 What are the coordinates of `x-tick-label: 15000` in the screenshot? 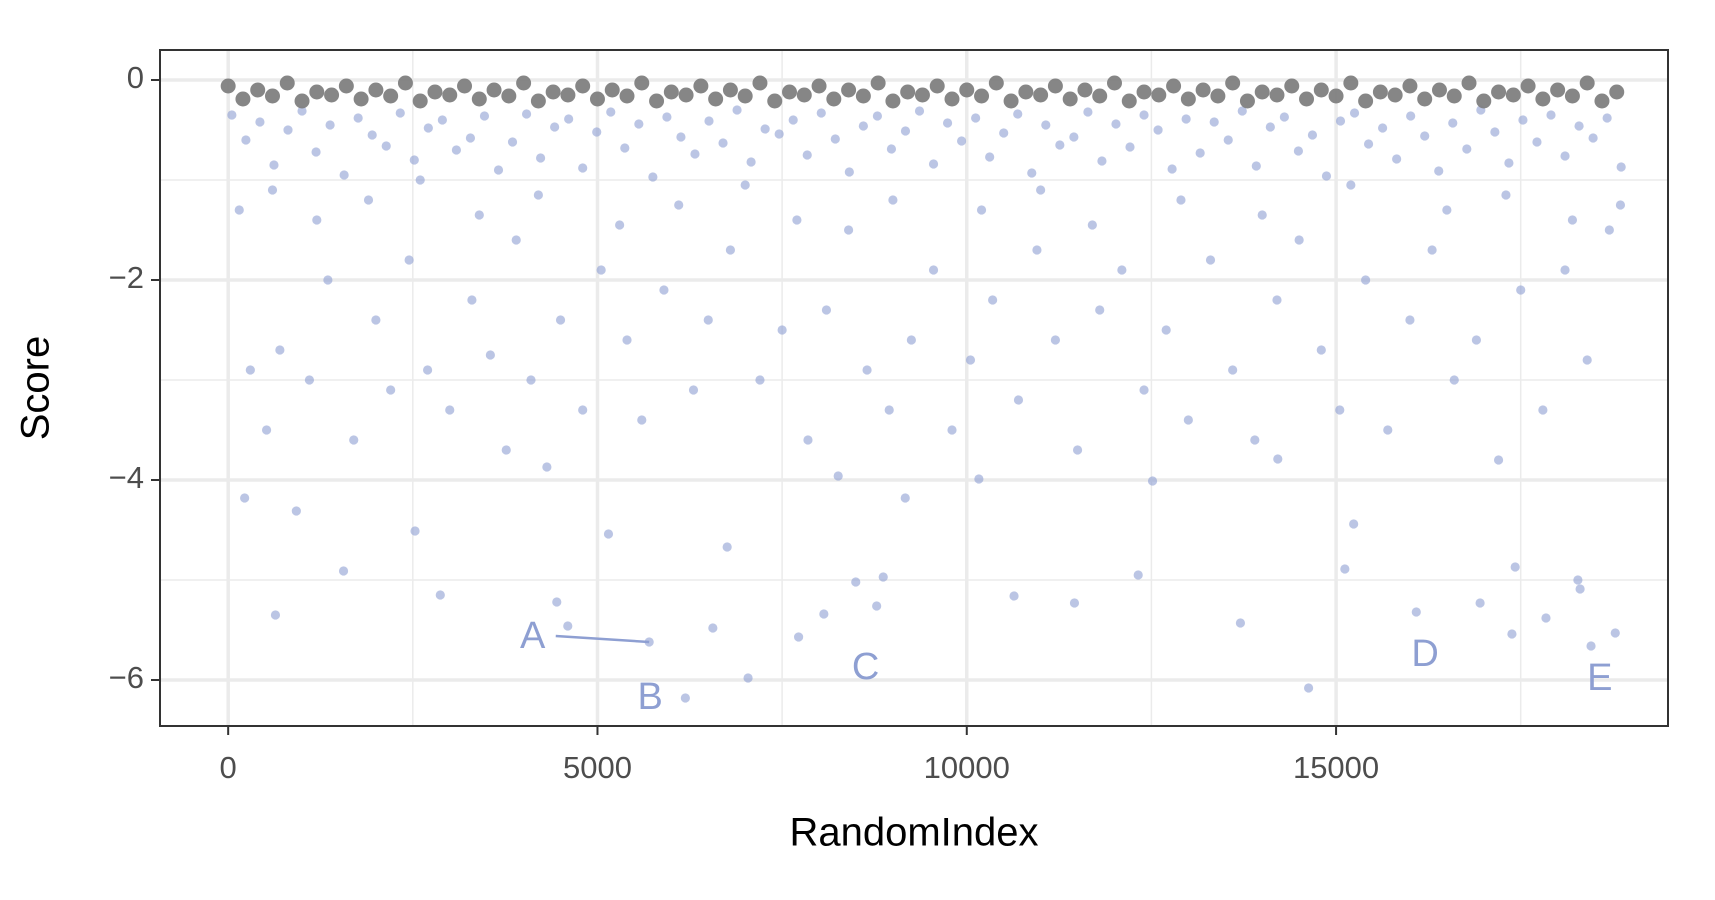 It's located at (1336, 767).